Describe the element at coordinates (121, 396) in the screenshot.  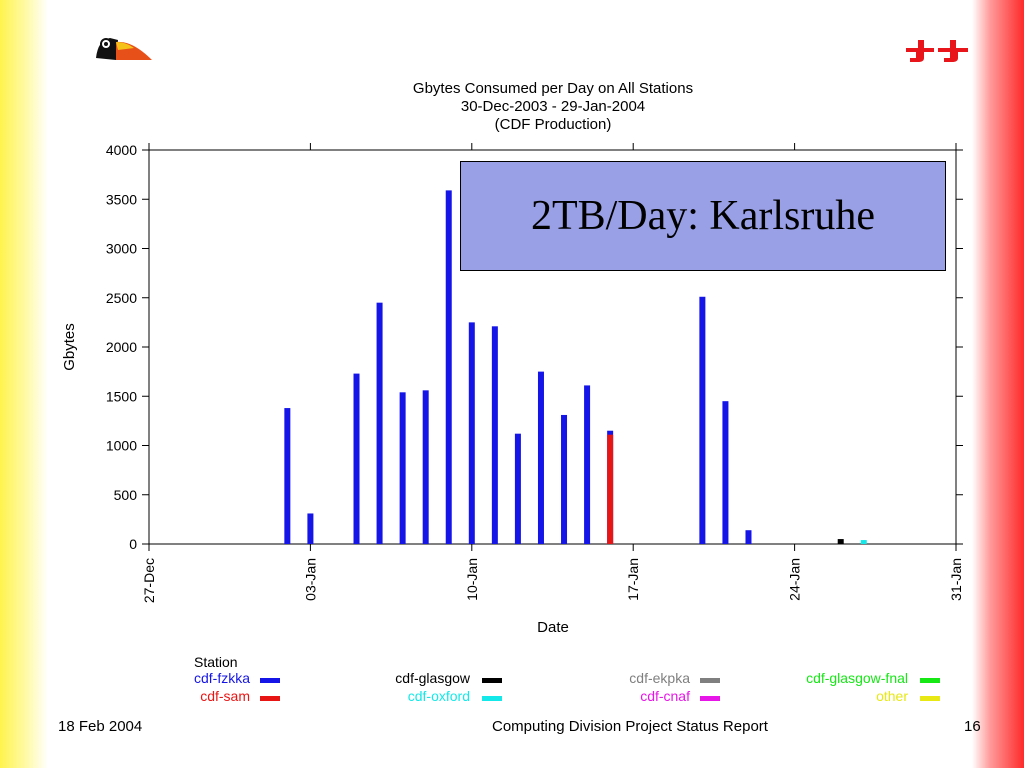
I see `y-tick-label: 1500` at that location.